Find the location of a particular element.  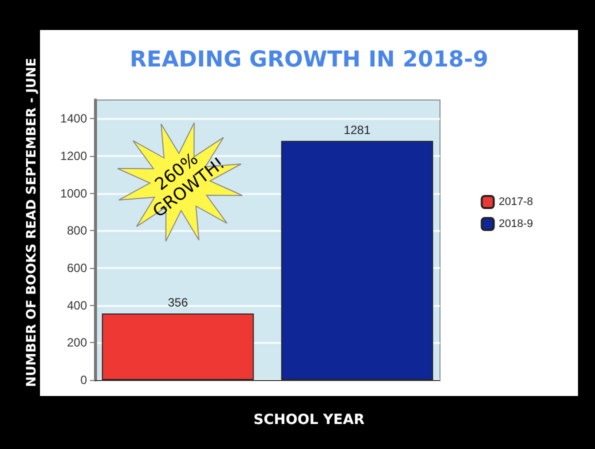

legend-label: 2018-9 is located at coordinates (516, 224).